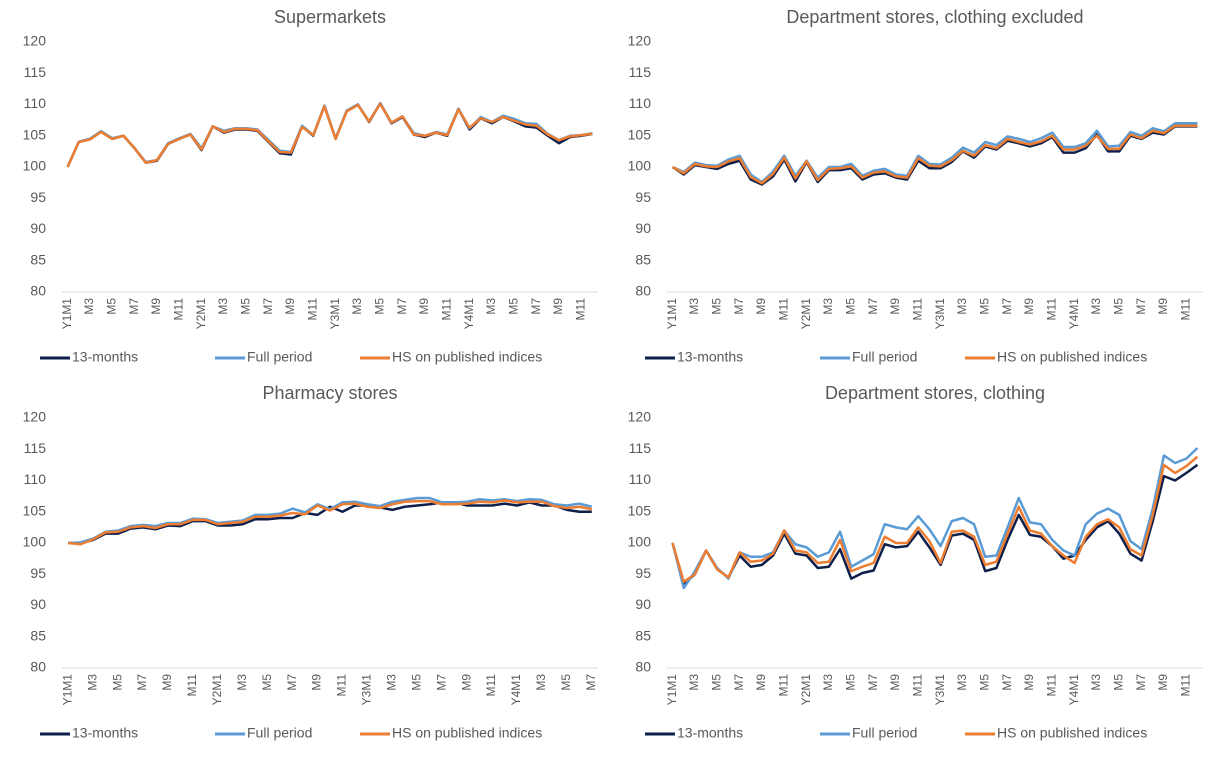 The height and width of the screenshot is (758, 1210). What do you see at coordinates (330, 17) in the screenshot?
I see `chart-title: Supermarkets` at bounding box center [330, 17].